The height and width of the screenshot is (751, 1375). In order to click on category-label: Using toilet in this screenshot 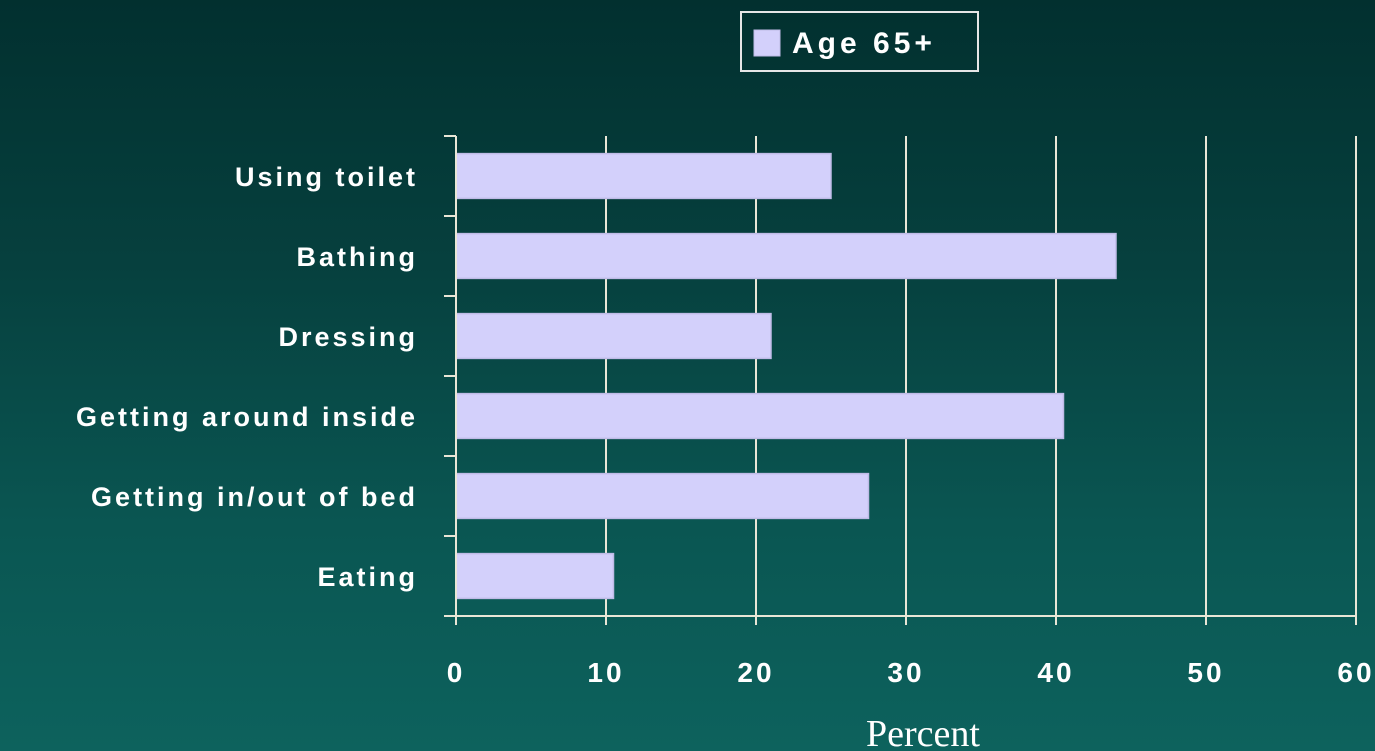, I will do `click(326, 177)`.